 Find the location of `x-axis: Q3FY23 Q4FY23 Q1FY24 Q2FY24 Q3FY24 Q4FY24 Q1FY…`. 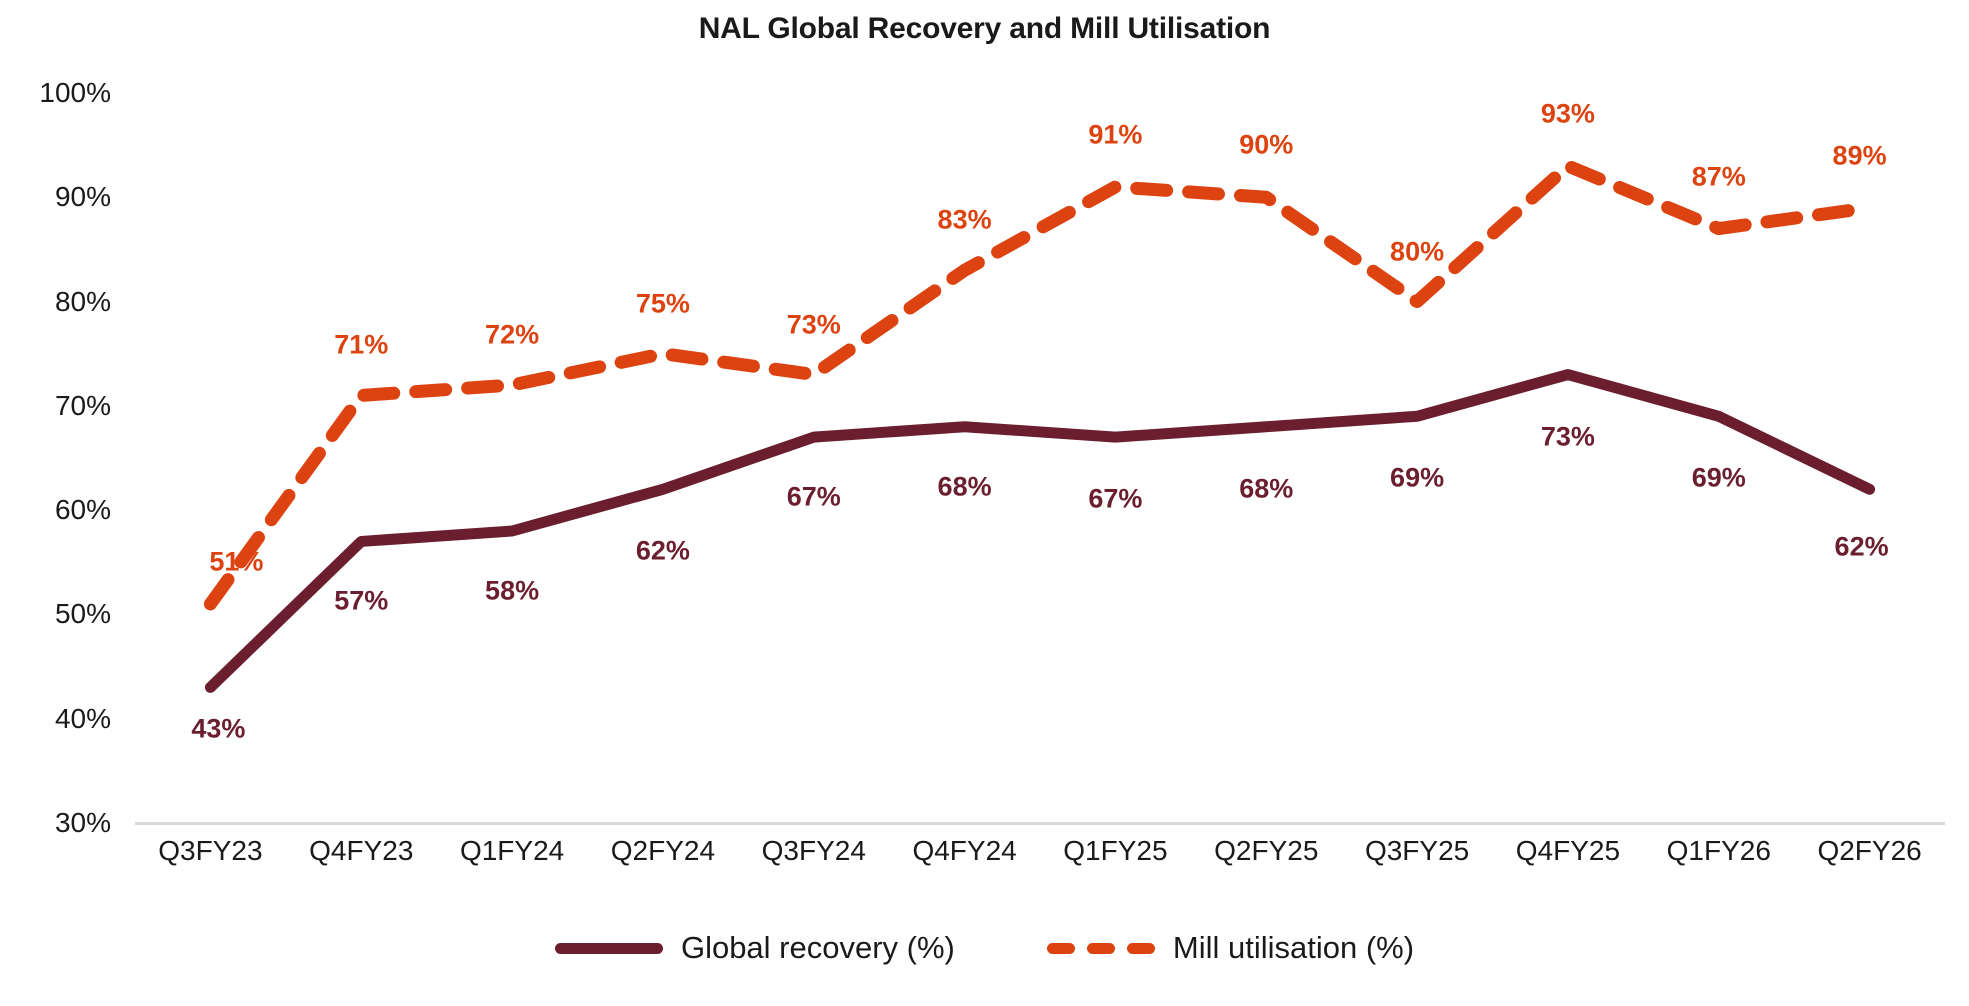

x-axis: Q3FY23 Q4FY23 Q1FY24 Q2FY24 Q3FY24 Q4FY24 Q1FY… is located at coordinates (1040, 859).